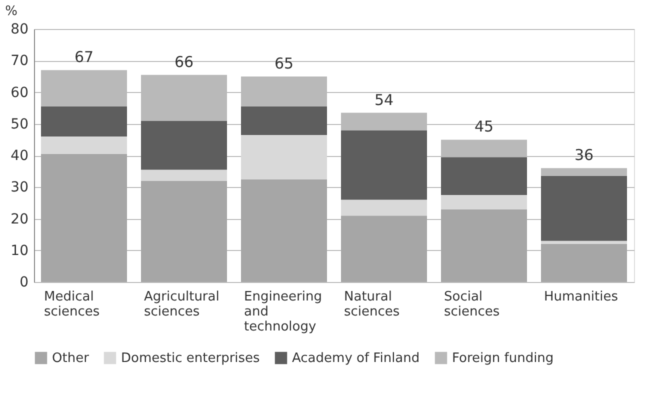  Describe the element at coordinates (484, 127) in the screenshot. I see `total-label: 45` at that location.